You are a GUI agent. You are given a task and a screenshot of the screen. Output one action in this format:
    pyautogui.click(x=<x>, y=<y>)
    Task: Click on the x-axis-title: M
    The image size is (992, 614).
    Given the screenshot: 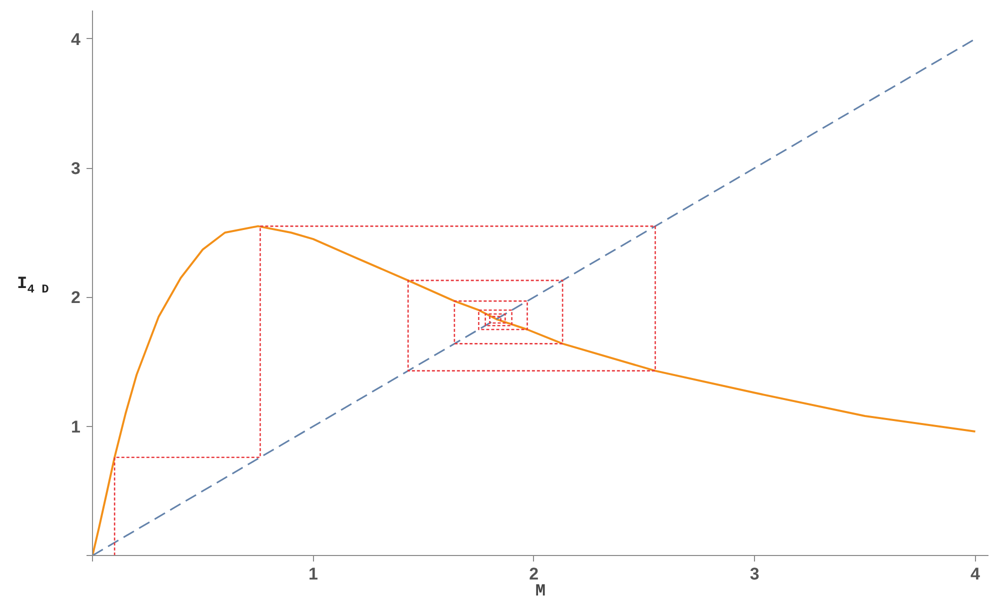 What is the action you would take?
    pyautogui.click(x=540, y=592)
    